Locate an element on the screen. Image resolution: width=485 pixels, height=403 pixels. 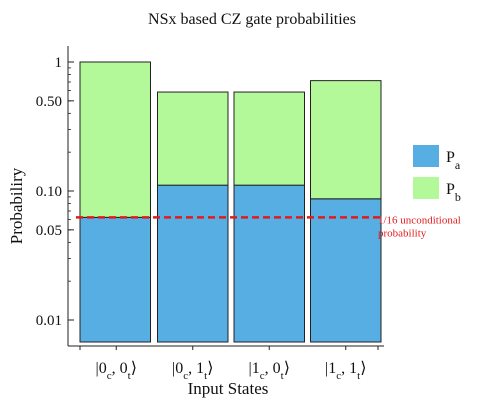
x-axis-ticks: |0c, 0t⟩ |0c, 1t⟩ |1c, 0t⟩ |1c, 1t⟩ is located at coordinates (229, 364).